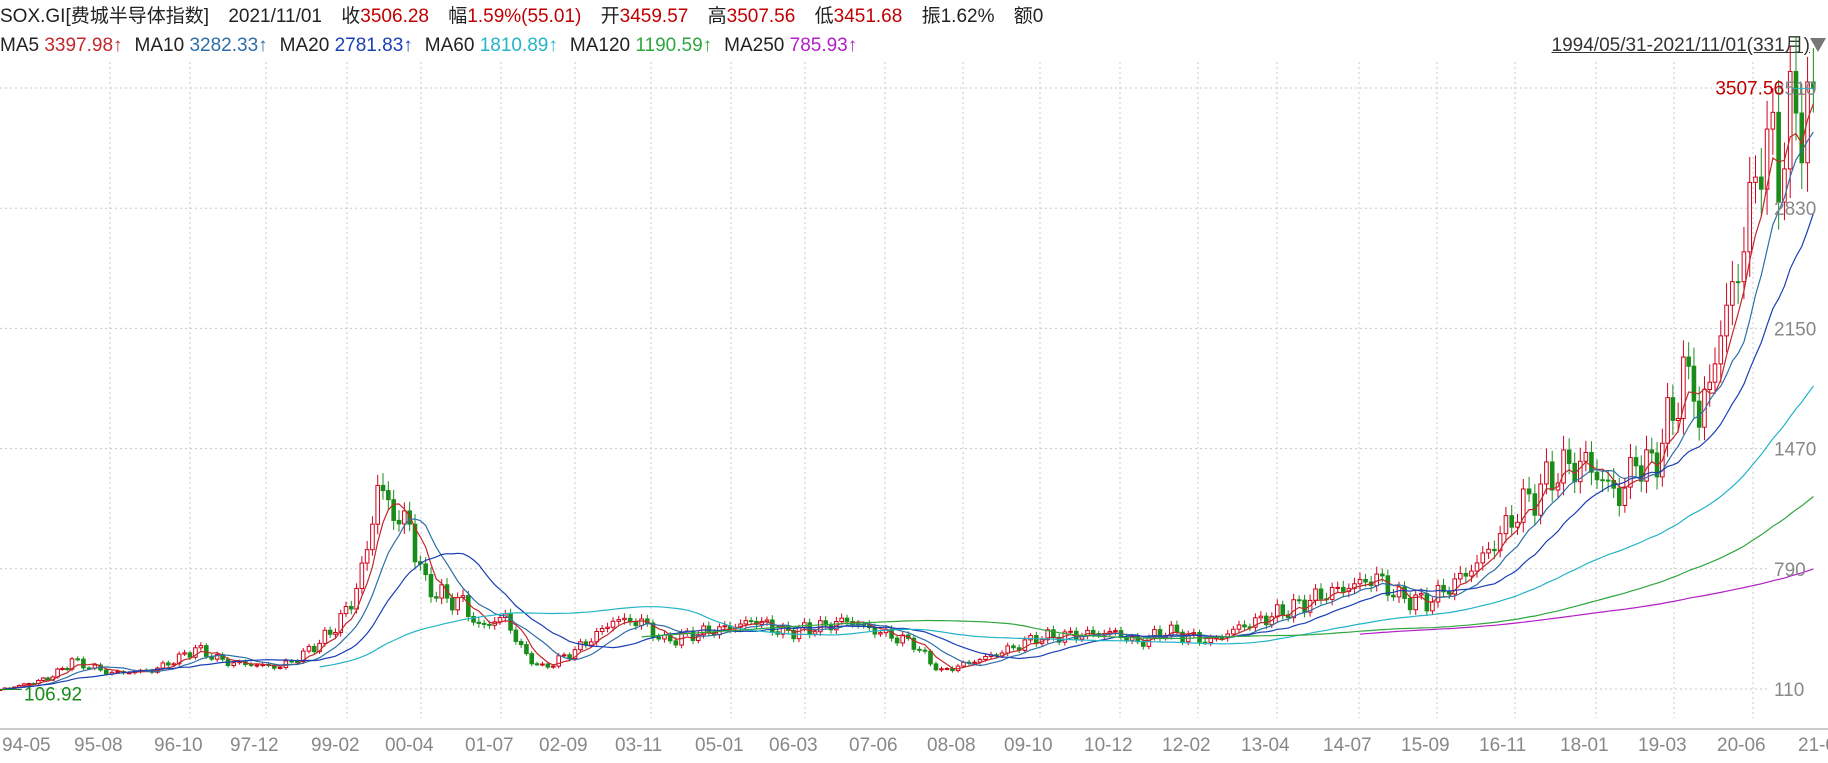  Describe the element at coordinates (751, 16) in the screenshot. I see `high-field: 高3507.56` at that location.